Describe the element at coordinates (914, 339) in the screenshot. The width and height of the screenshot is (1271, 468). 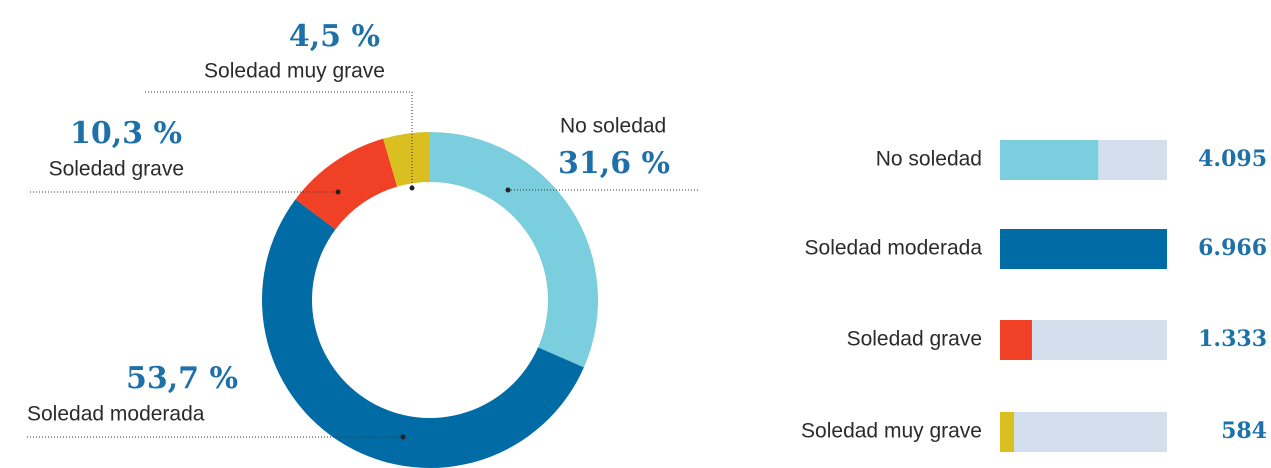
I see `bar-category-label: Soledad grave` at that location.